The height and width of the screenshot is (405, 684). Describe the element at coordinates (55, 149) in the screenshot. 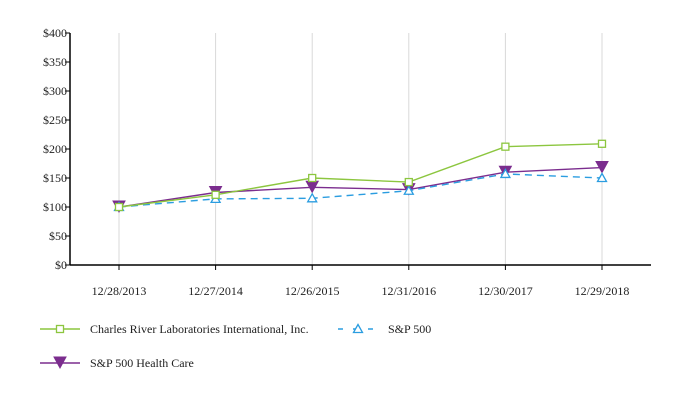

I see `y-tick-label: $200` at that location.